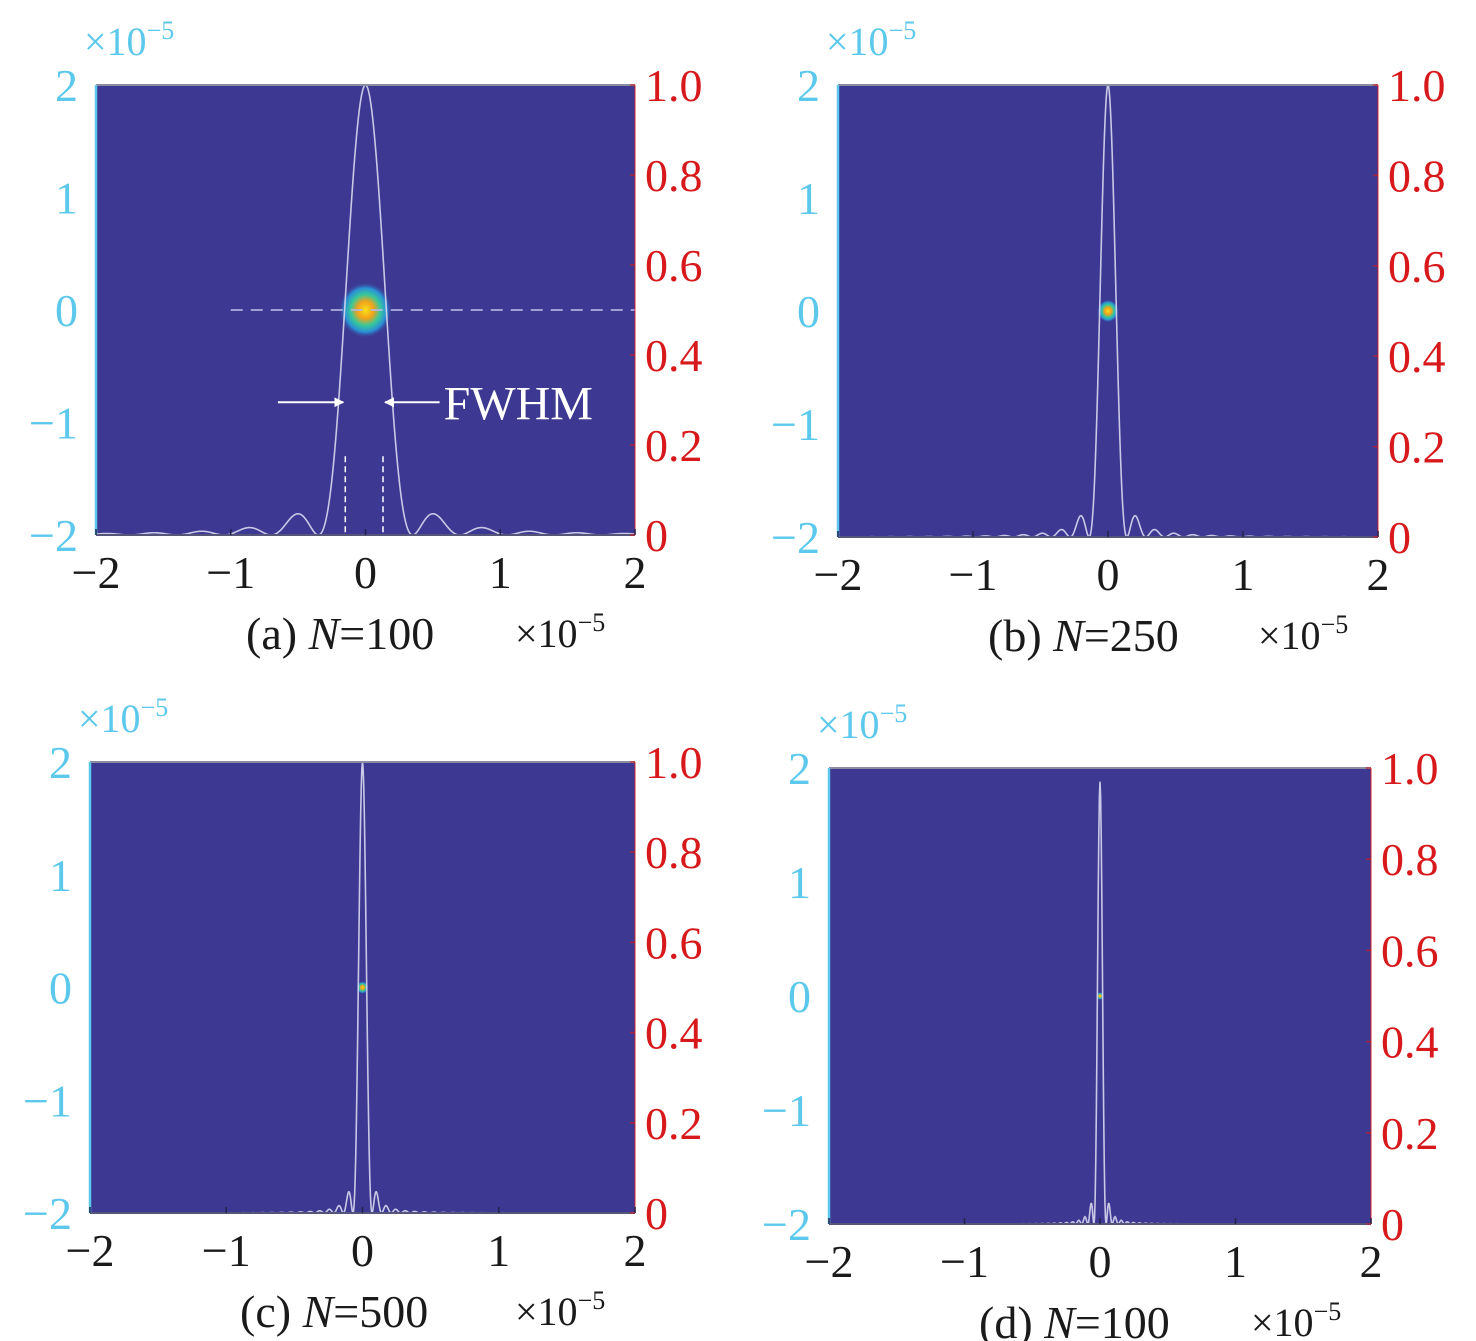 This screenshot has height=1341, width=1476. I want to click on caption-prefix: (b), so click(1020, 635).